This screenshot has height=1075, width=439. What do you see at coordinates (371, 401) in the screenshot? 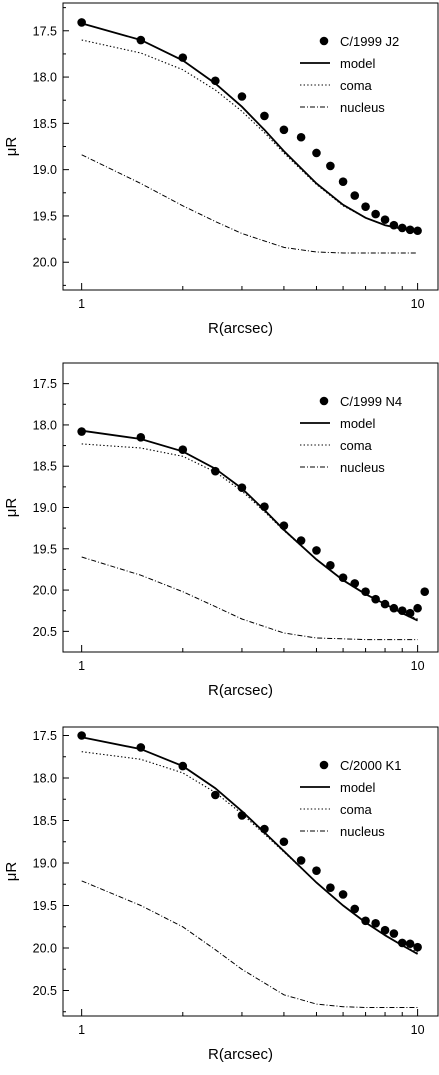
I see `legend-label: C/1999 N4` at bounding box center [371, 401].